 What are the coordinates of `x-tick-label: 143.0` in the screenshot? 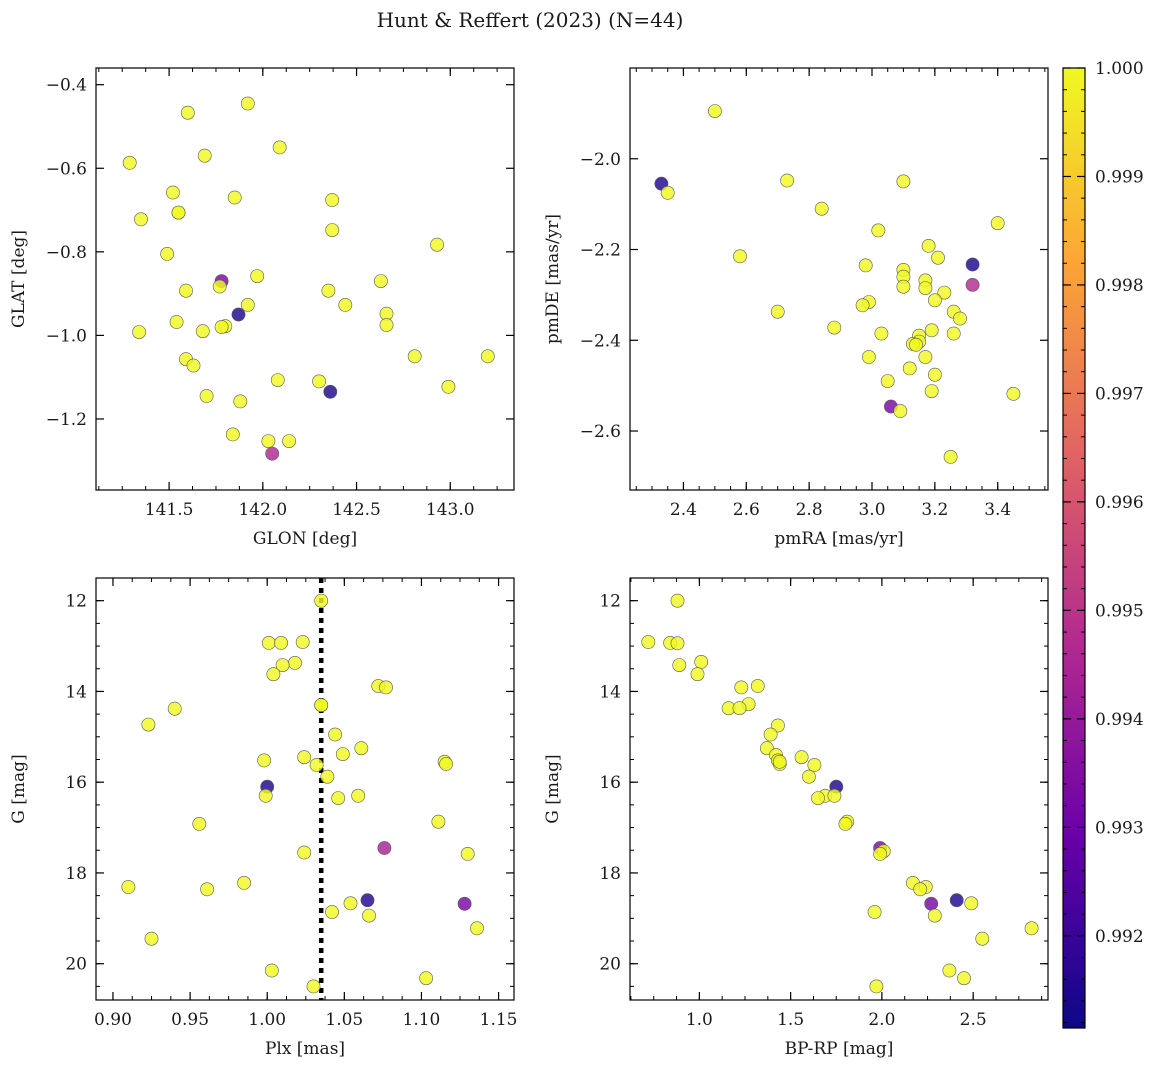 It's located at (450, 510).